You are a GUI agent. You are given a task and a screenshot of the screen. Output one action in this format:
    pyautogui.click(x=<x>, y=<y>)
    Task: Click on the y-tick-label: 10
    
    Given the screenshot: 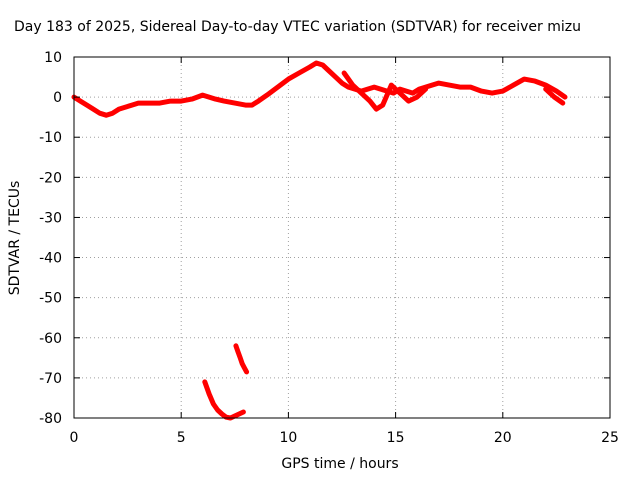 What is the action you would take?
    pyautogui.click(x=53, y=58)
    